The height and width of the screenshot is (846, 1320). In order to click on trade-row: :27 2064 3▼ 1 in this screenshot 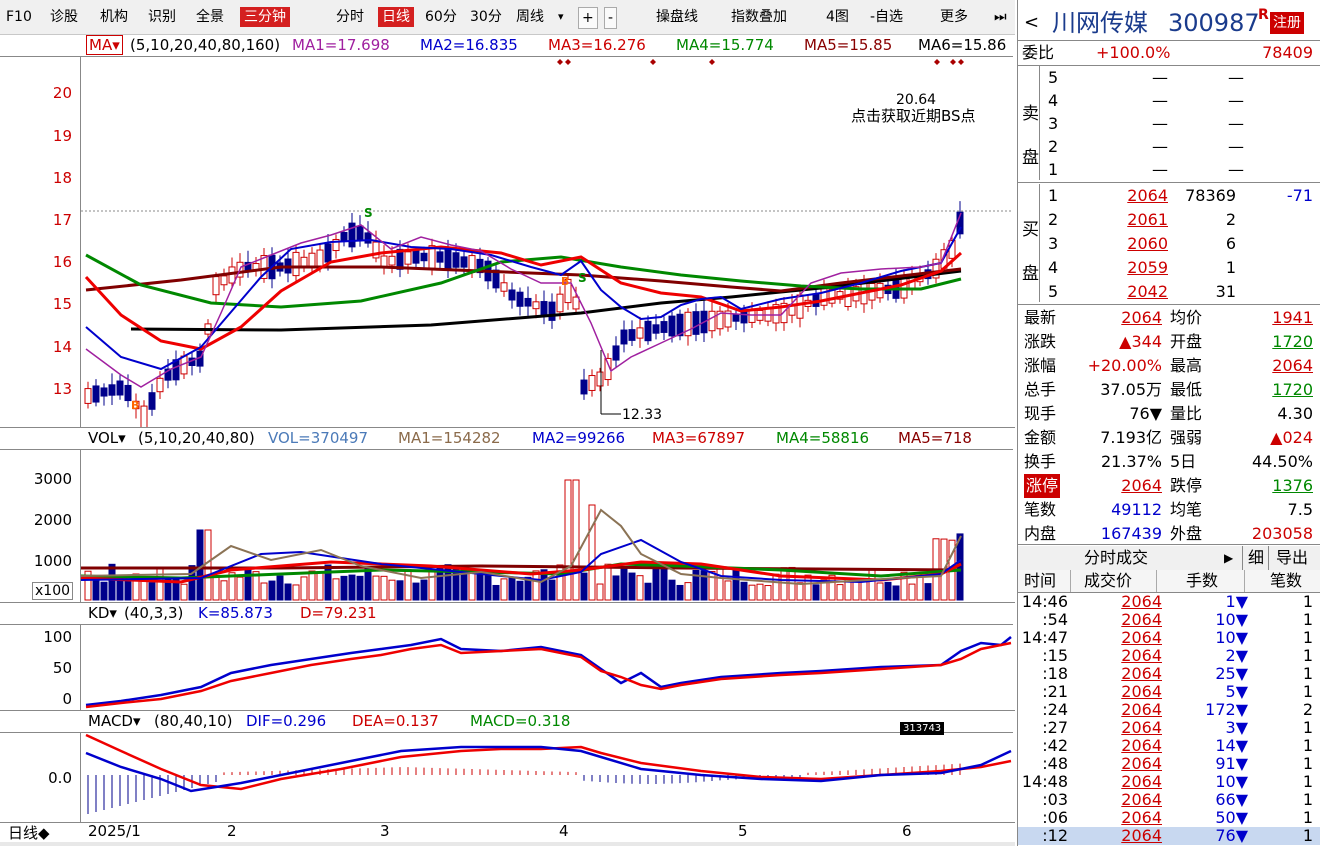, I will do `click(1177, 727)`.